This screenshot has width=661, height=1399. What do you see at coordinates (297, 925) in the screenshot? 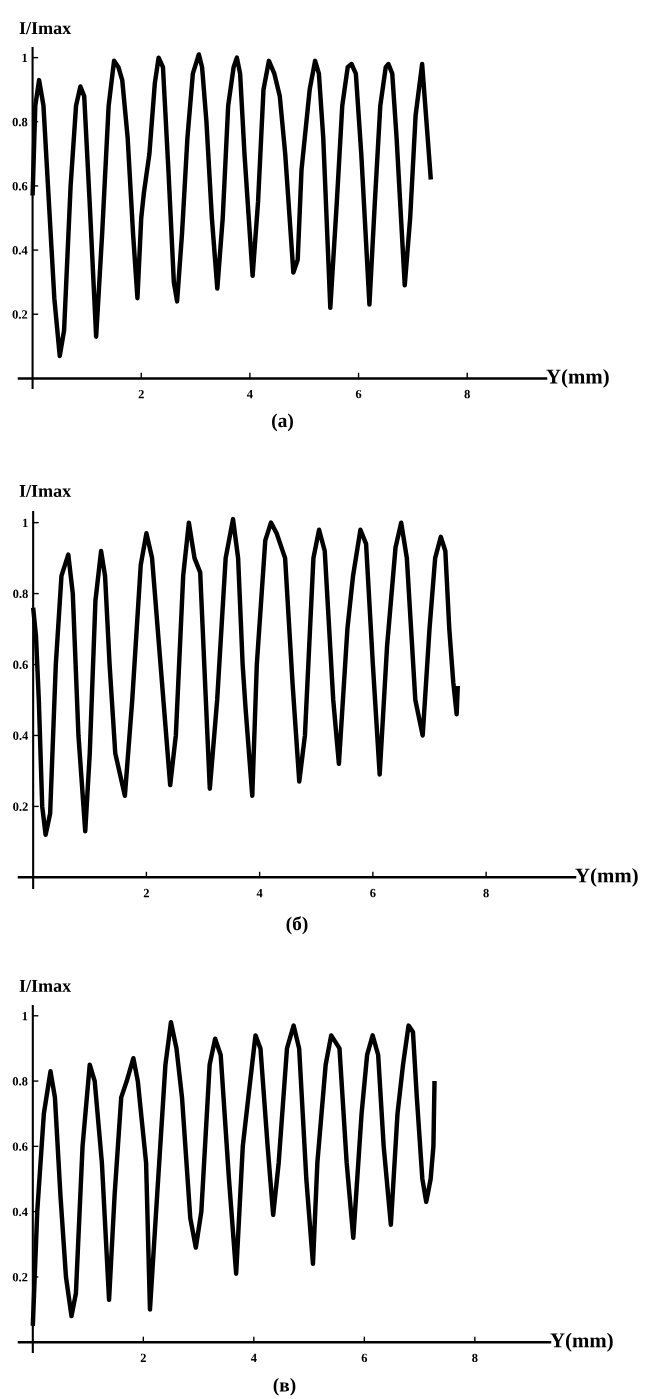
I see `text: (б)` at bounding box center [297, 925].